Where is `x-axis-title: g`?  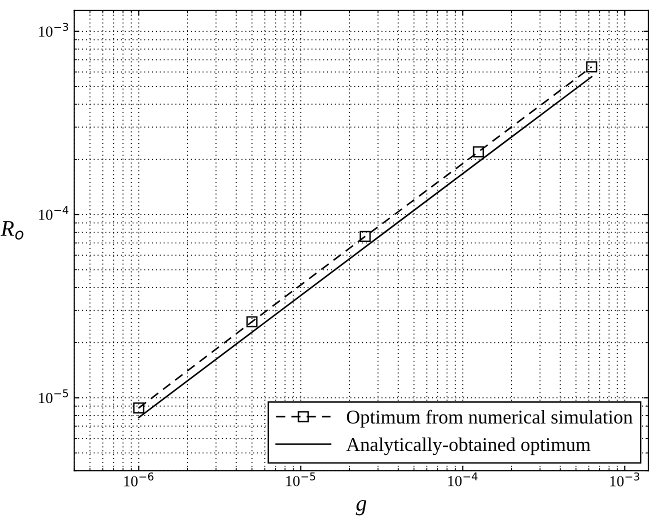 x-axis-title: g is located at coordinates (361, 508).